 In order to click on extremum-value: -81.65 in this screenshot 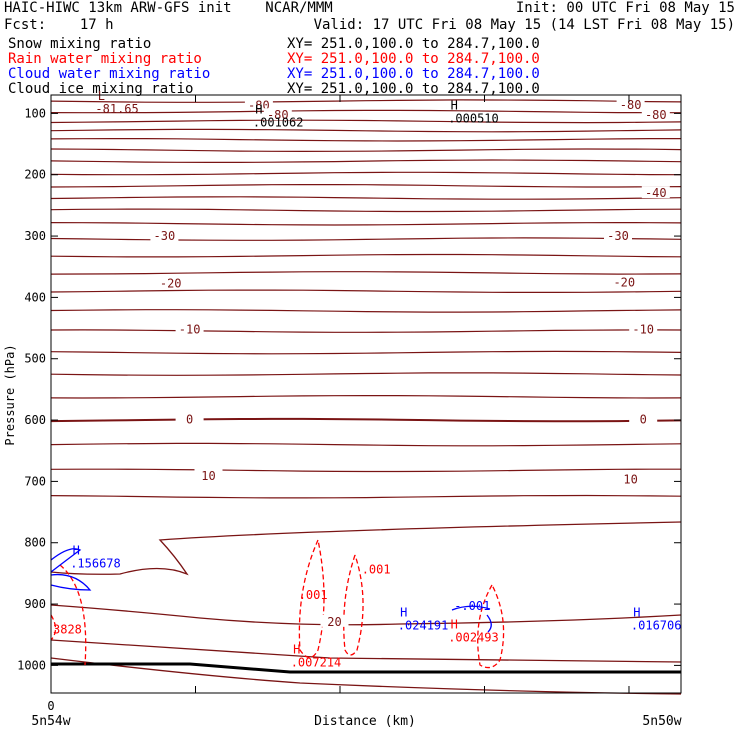, I will do `click(116, 109)`.